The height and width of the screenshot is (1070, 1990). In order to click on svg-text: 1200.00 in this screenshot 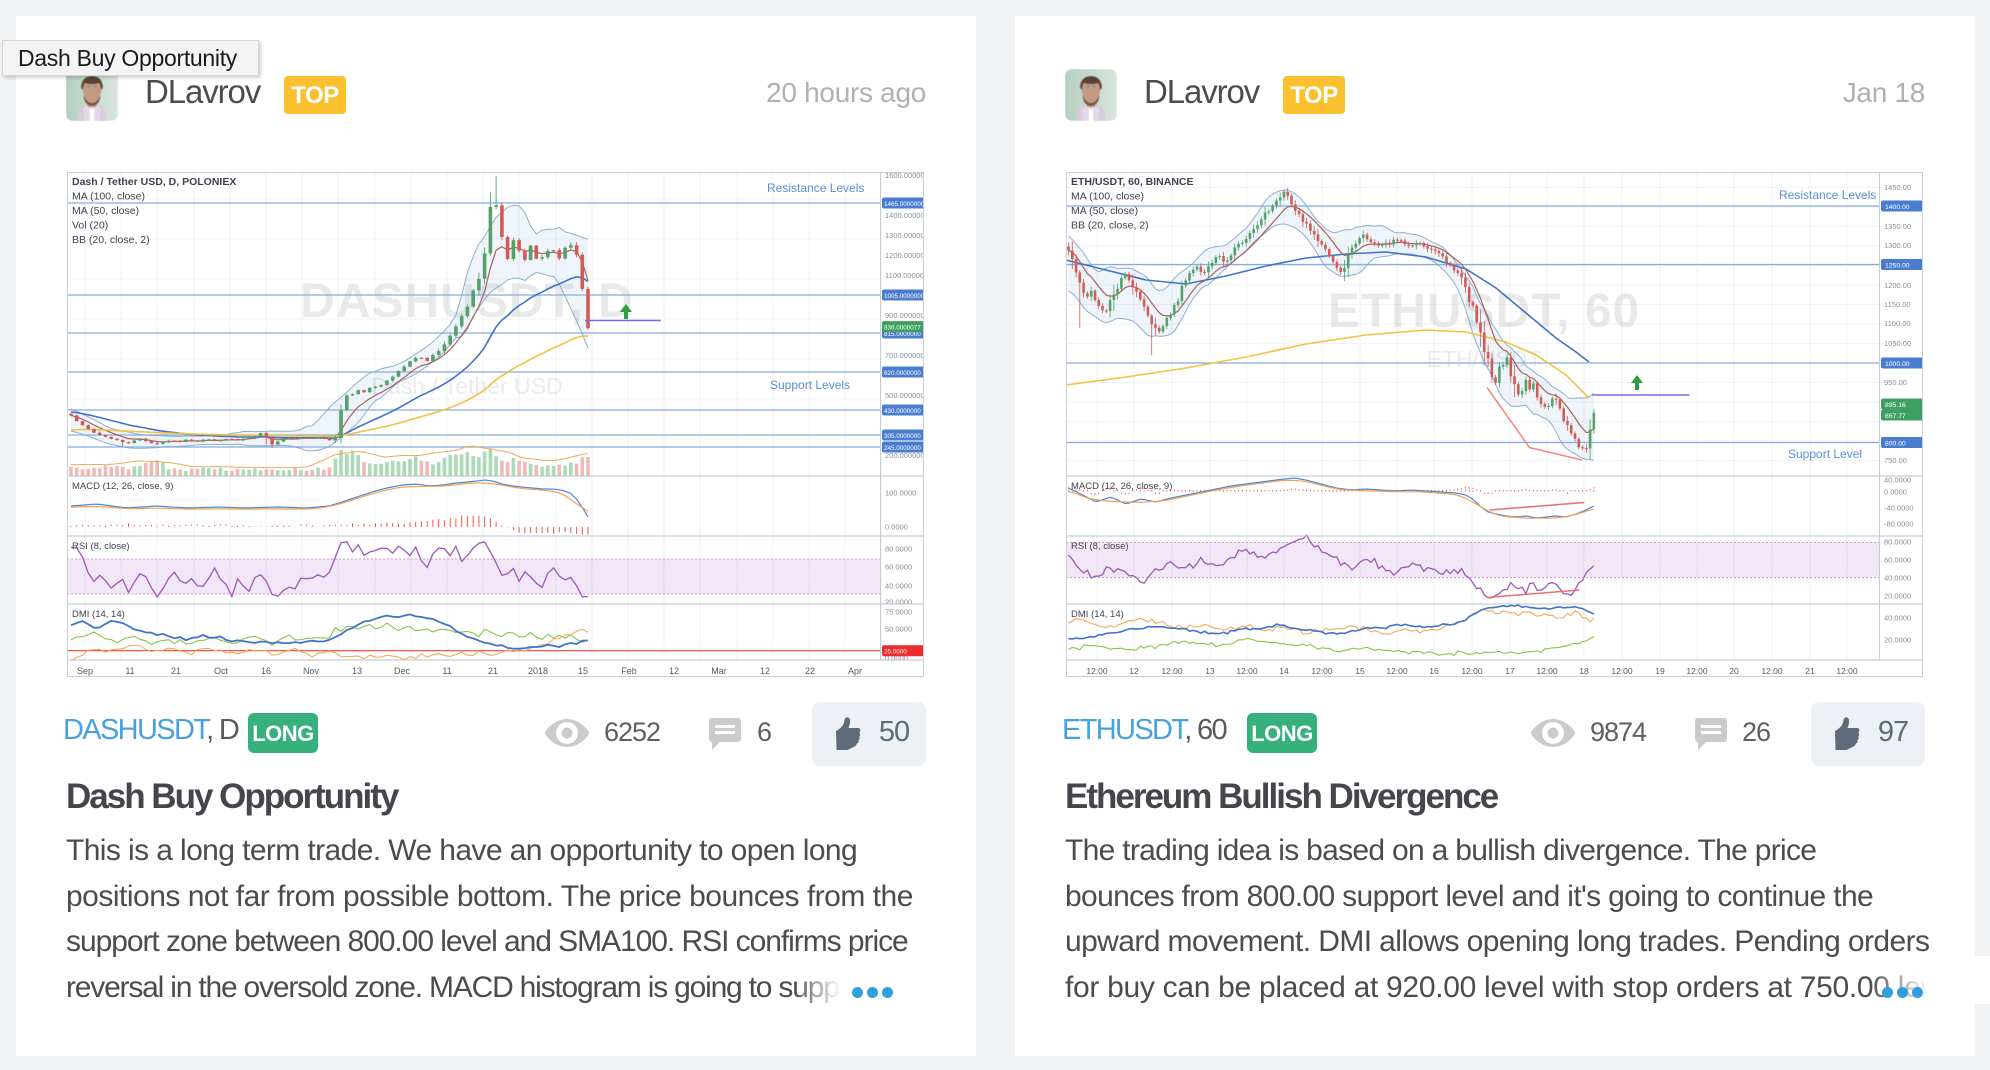, I will do `click(1897, 285)`.